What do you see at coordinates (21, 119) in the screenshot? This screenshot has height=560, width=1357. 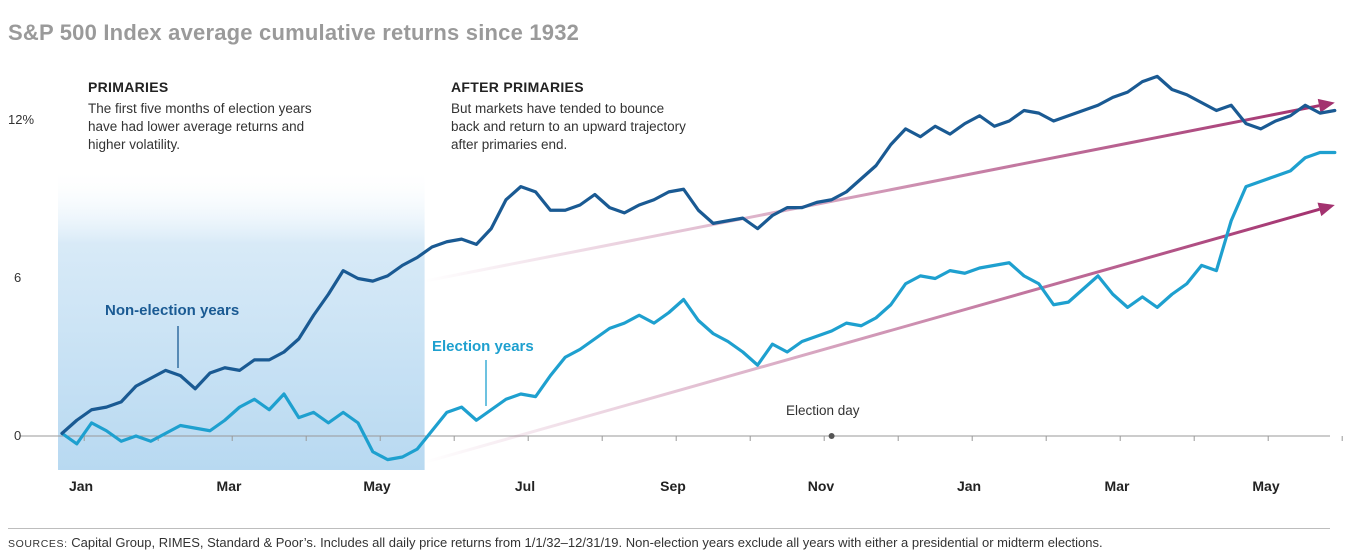 I see `y-tick-label: 12%` at bounding box center [21, 119].